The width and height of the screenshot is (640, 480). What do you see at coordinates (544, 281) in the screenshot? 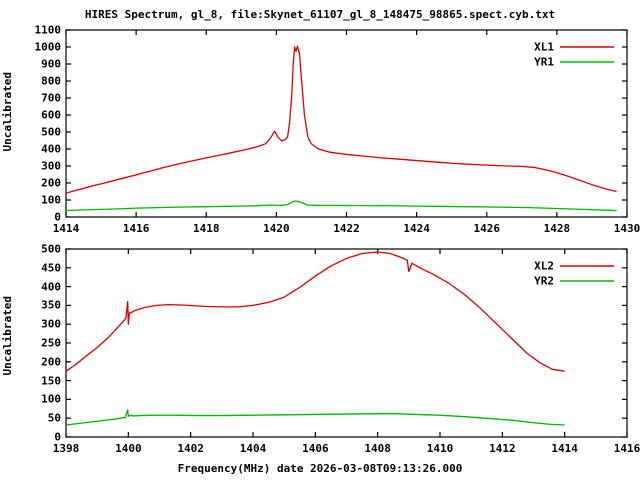
I see `legend-label-yr2: YR2` at bounding box center [544, 281].